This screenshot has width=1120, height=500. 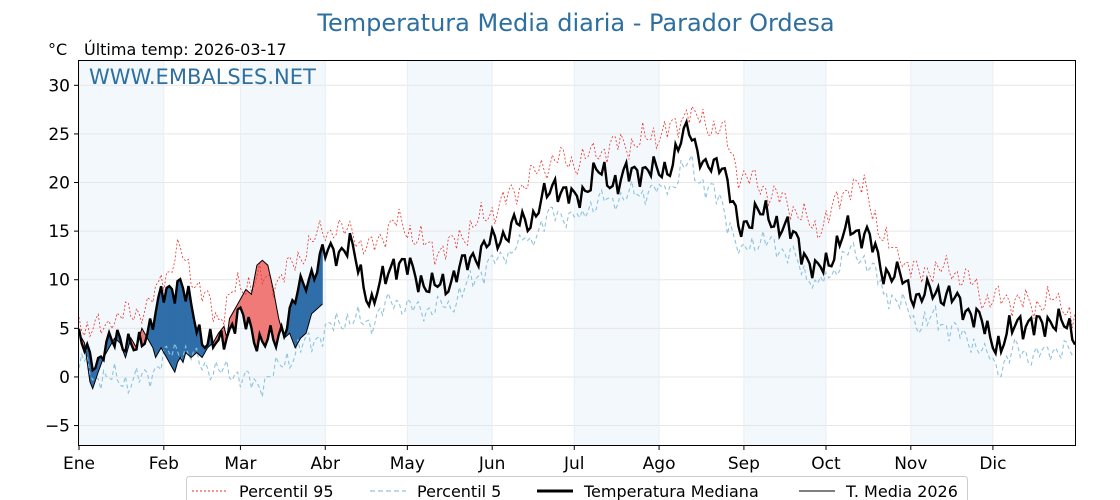 I want to click on legend-box, so click(x=577, y=488).